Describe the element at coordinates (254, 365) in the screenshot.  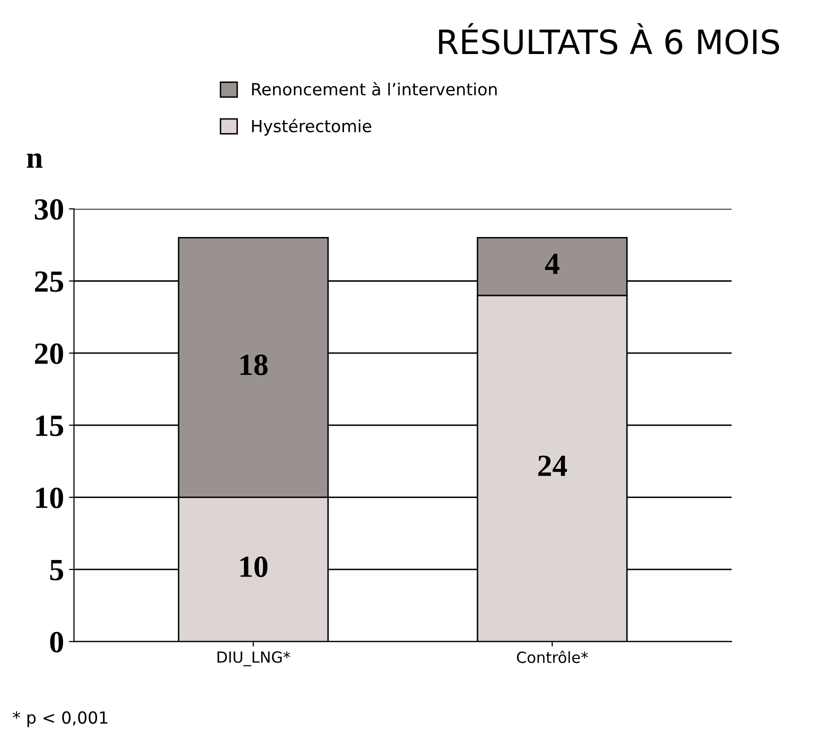
I see `data-label: 18` at that location.